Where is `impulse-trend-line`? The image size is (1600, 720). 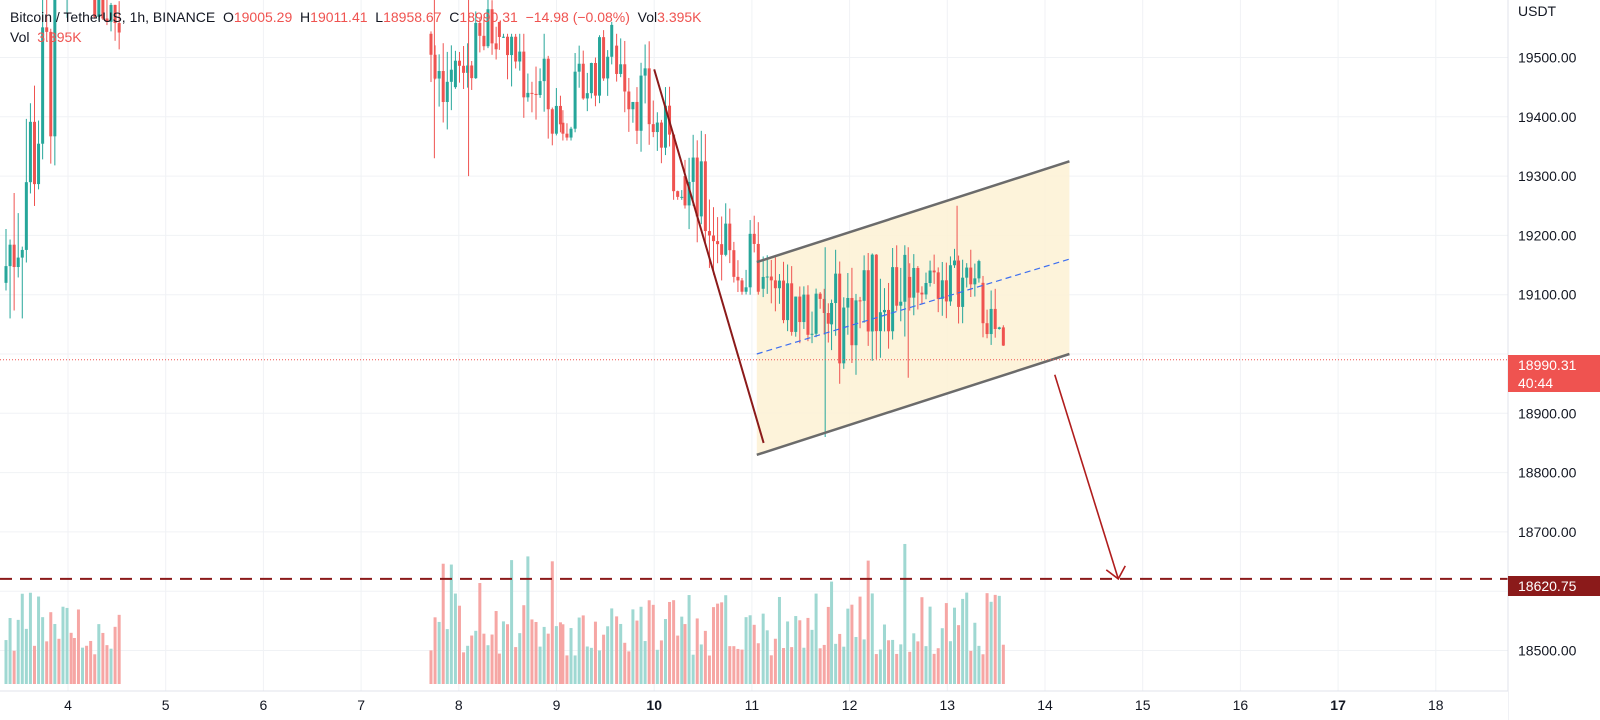 impulse-trend-line is located at coordinates (709, 256).